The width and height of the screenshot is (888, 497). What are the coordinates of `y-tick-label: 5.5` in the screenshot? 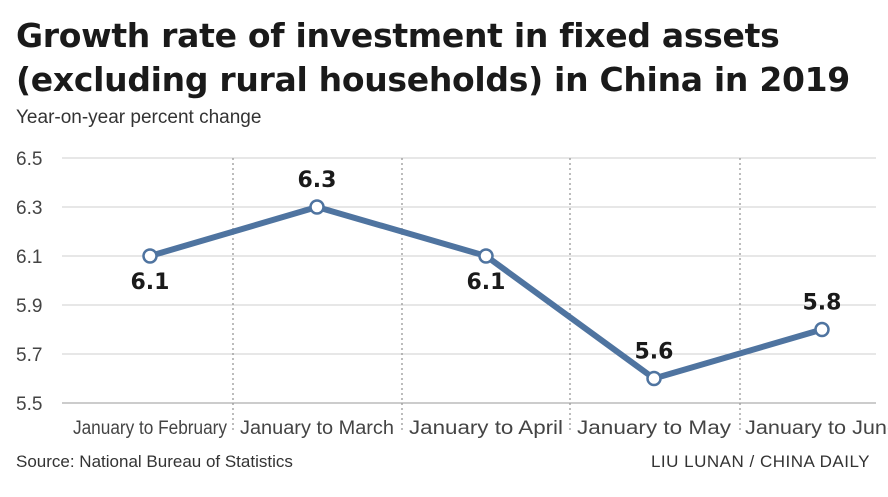 It's located at (29, 404).